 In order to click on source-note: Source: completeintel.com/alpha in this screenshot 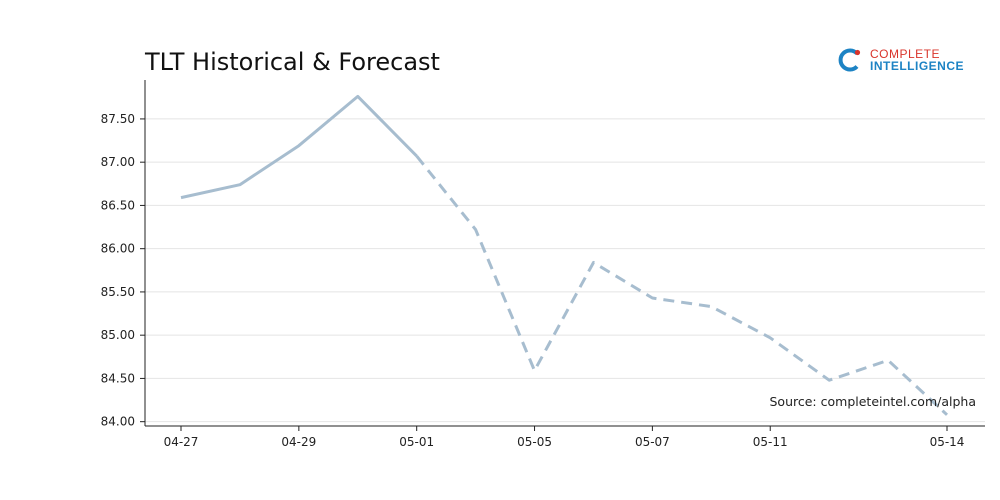, I will do `click(873, 401)`.